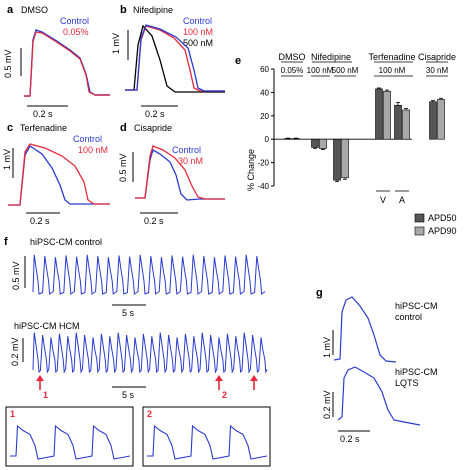 Image resolution: width=474 pixels, height=470 pixels. I want to click on panel-e-bars, so click(364, 134).